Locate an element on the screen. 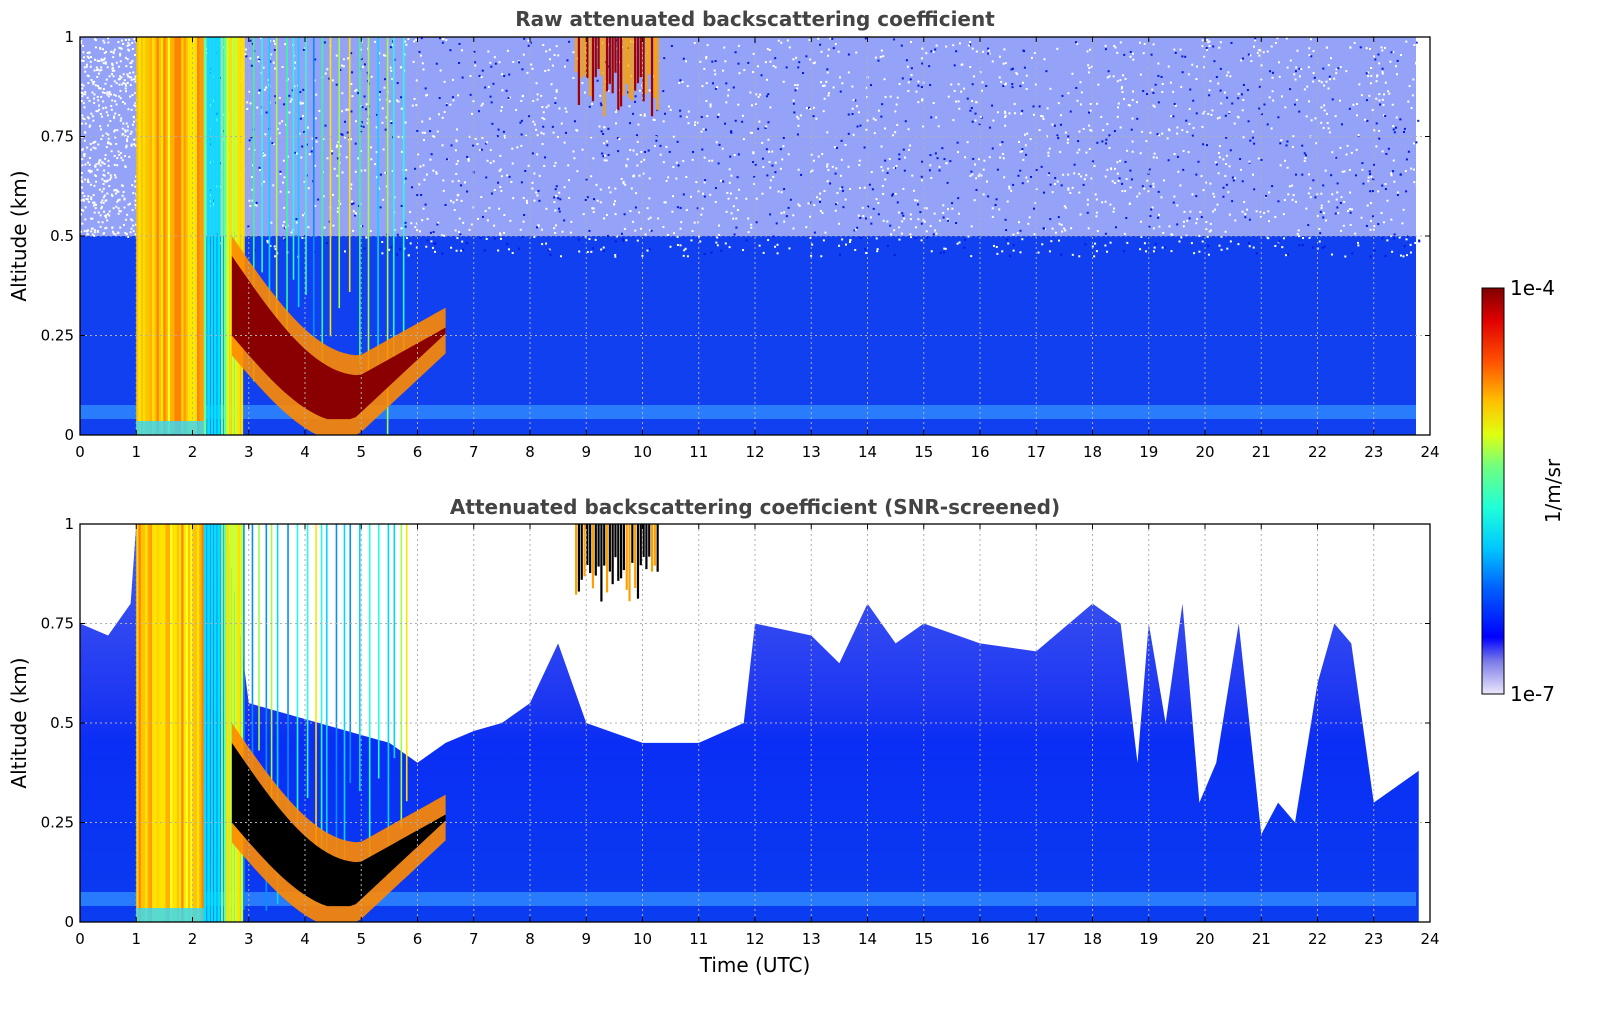  x-tick-label: 20 is located at coordinates (1204, 452).